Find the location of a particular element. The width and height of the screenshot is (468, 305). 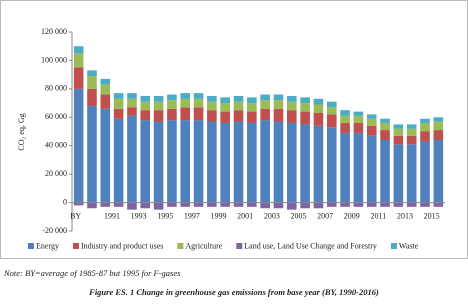

legend-label: Energy is located at coordinates (47, 245).